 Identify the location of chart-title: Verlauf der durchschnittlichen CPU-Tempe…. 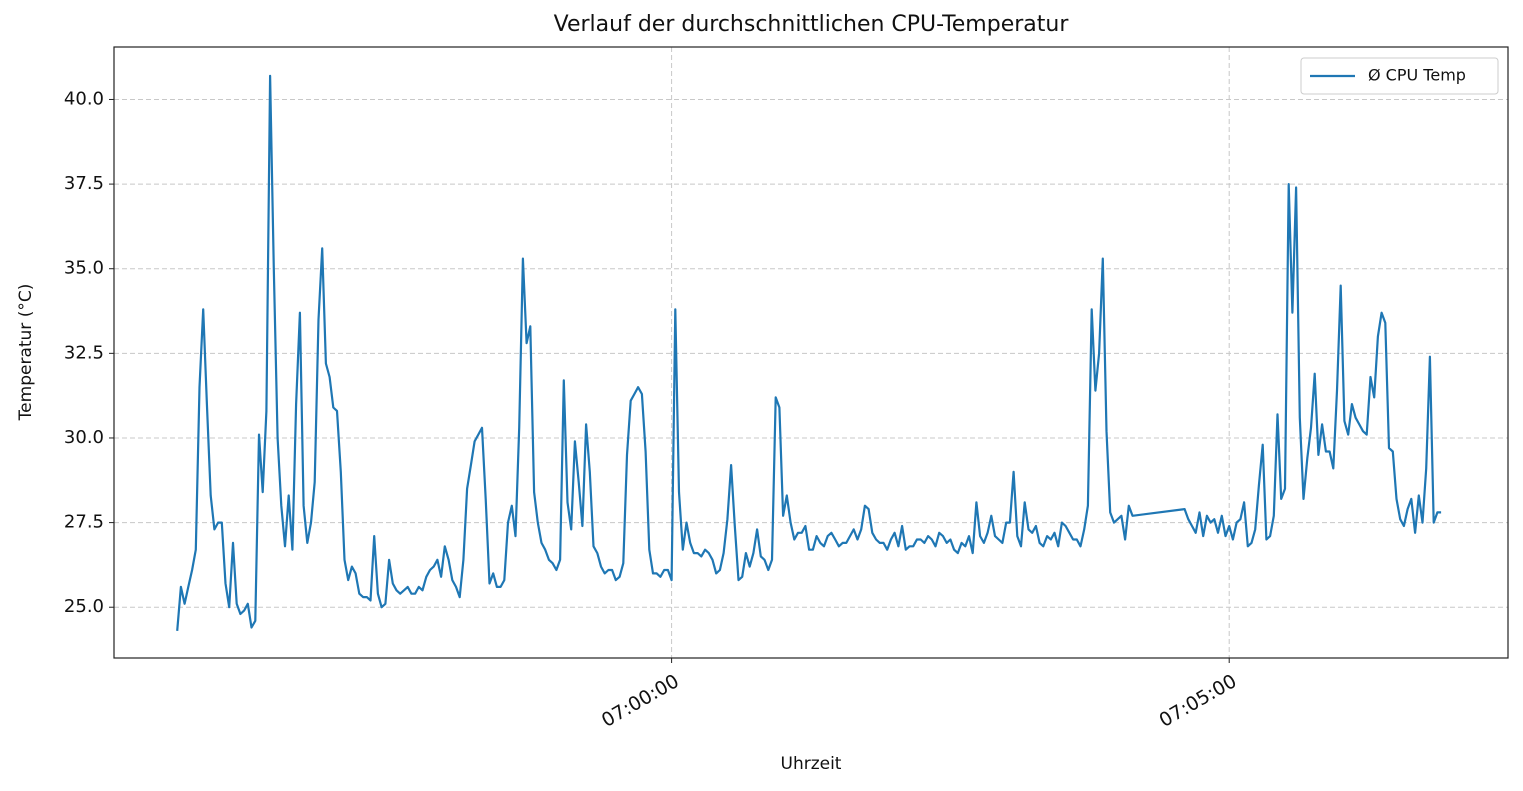
(812, 24).